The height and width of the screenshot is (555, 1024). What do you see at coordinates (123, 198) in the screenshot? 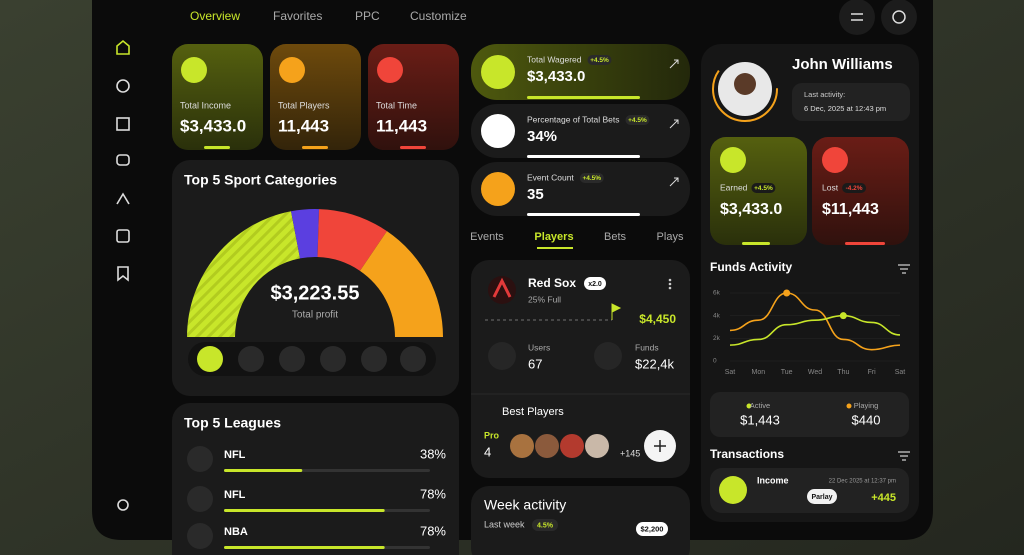
I see `arena-icon` at bounding box center [123, 198].